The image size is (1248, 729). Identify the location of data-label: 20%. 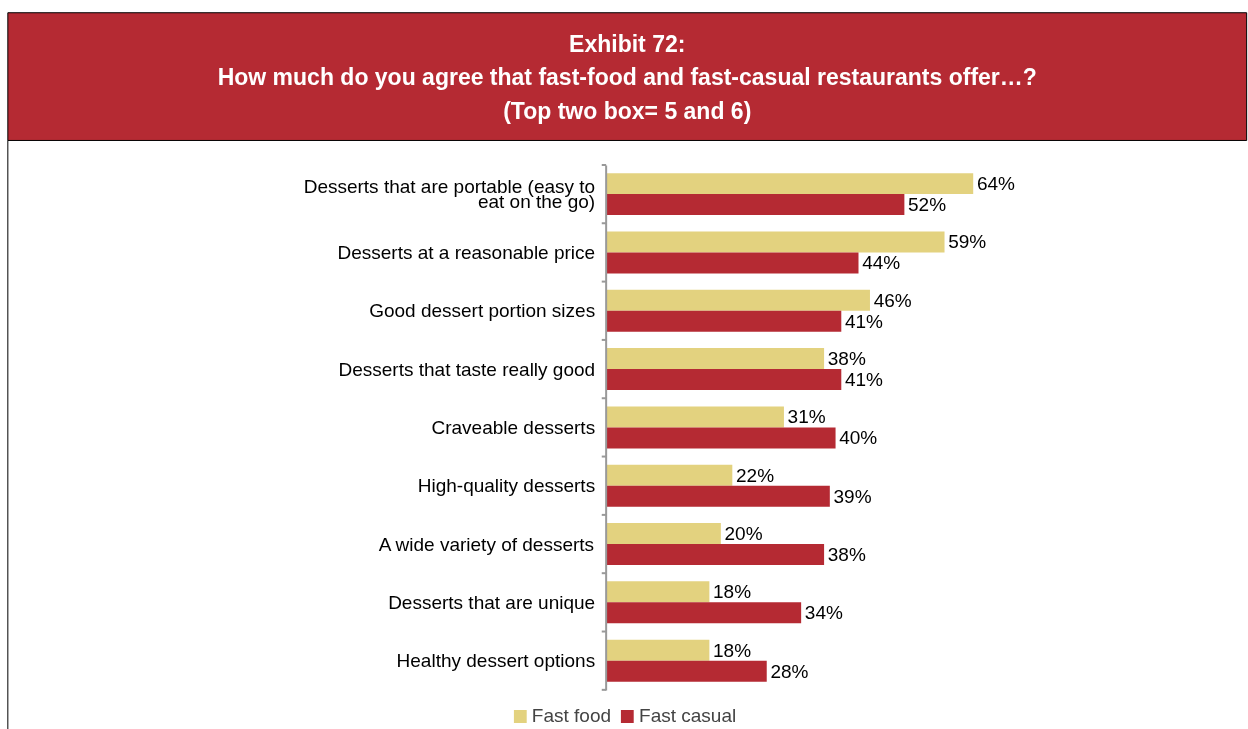
(743, 534).